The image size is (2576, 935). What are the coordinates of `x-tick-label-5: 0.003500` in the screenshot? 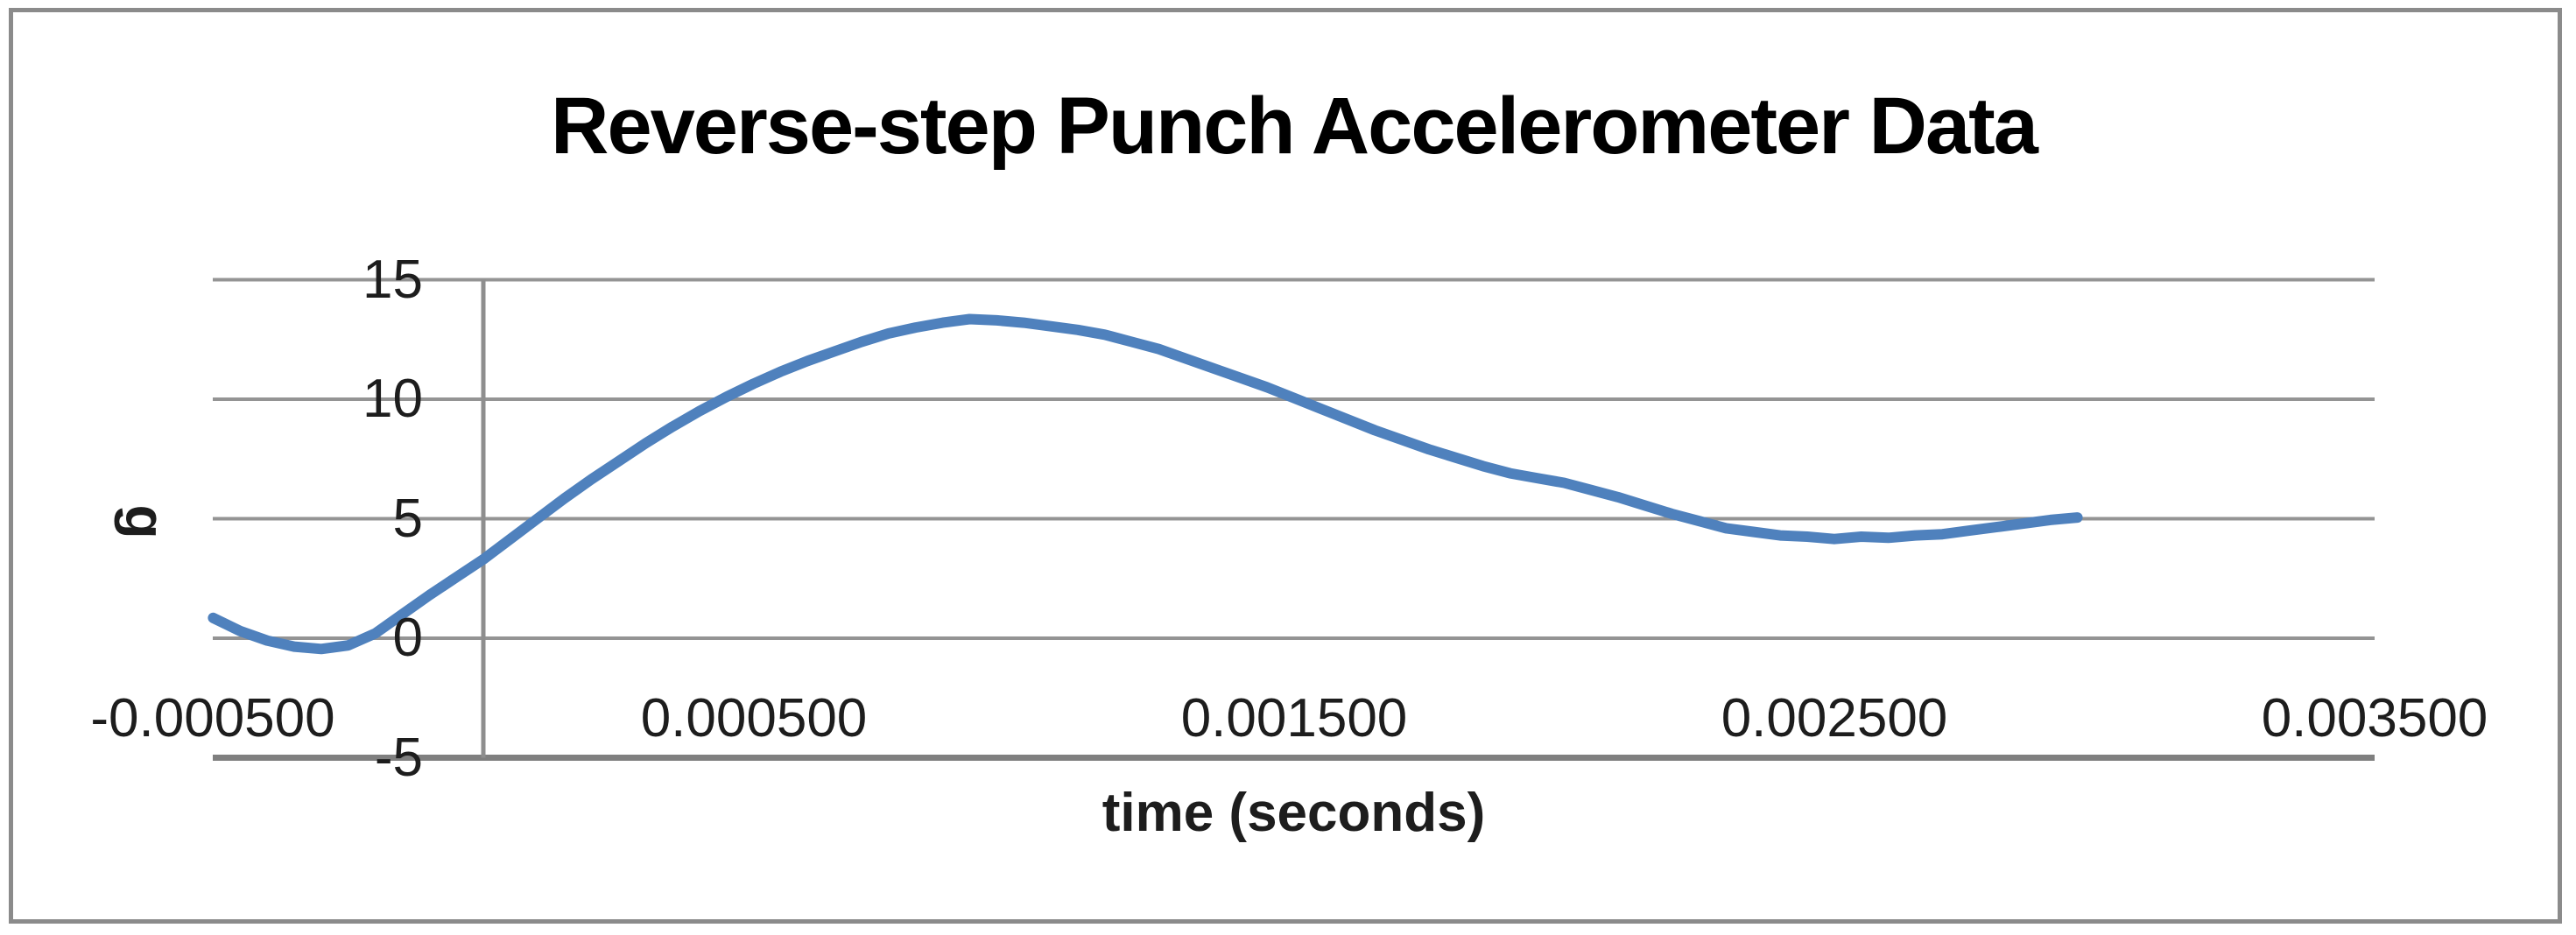 It's located at (2374, 718).